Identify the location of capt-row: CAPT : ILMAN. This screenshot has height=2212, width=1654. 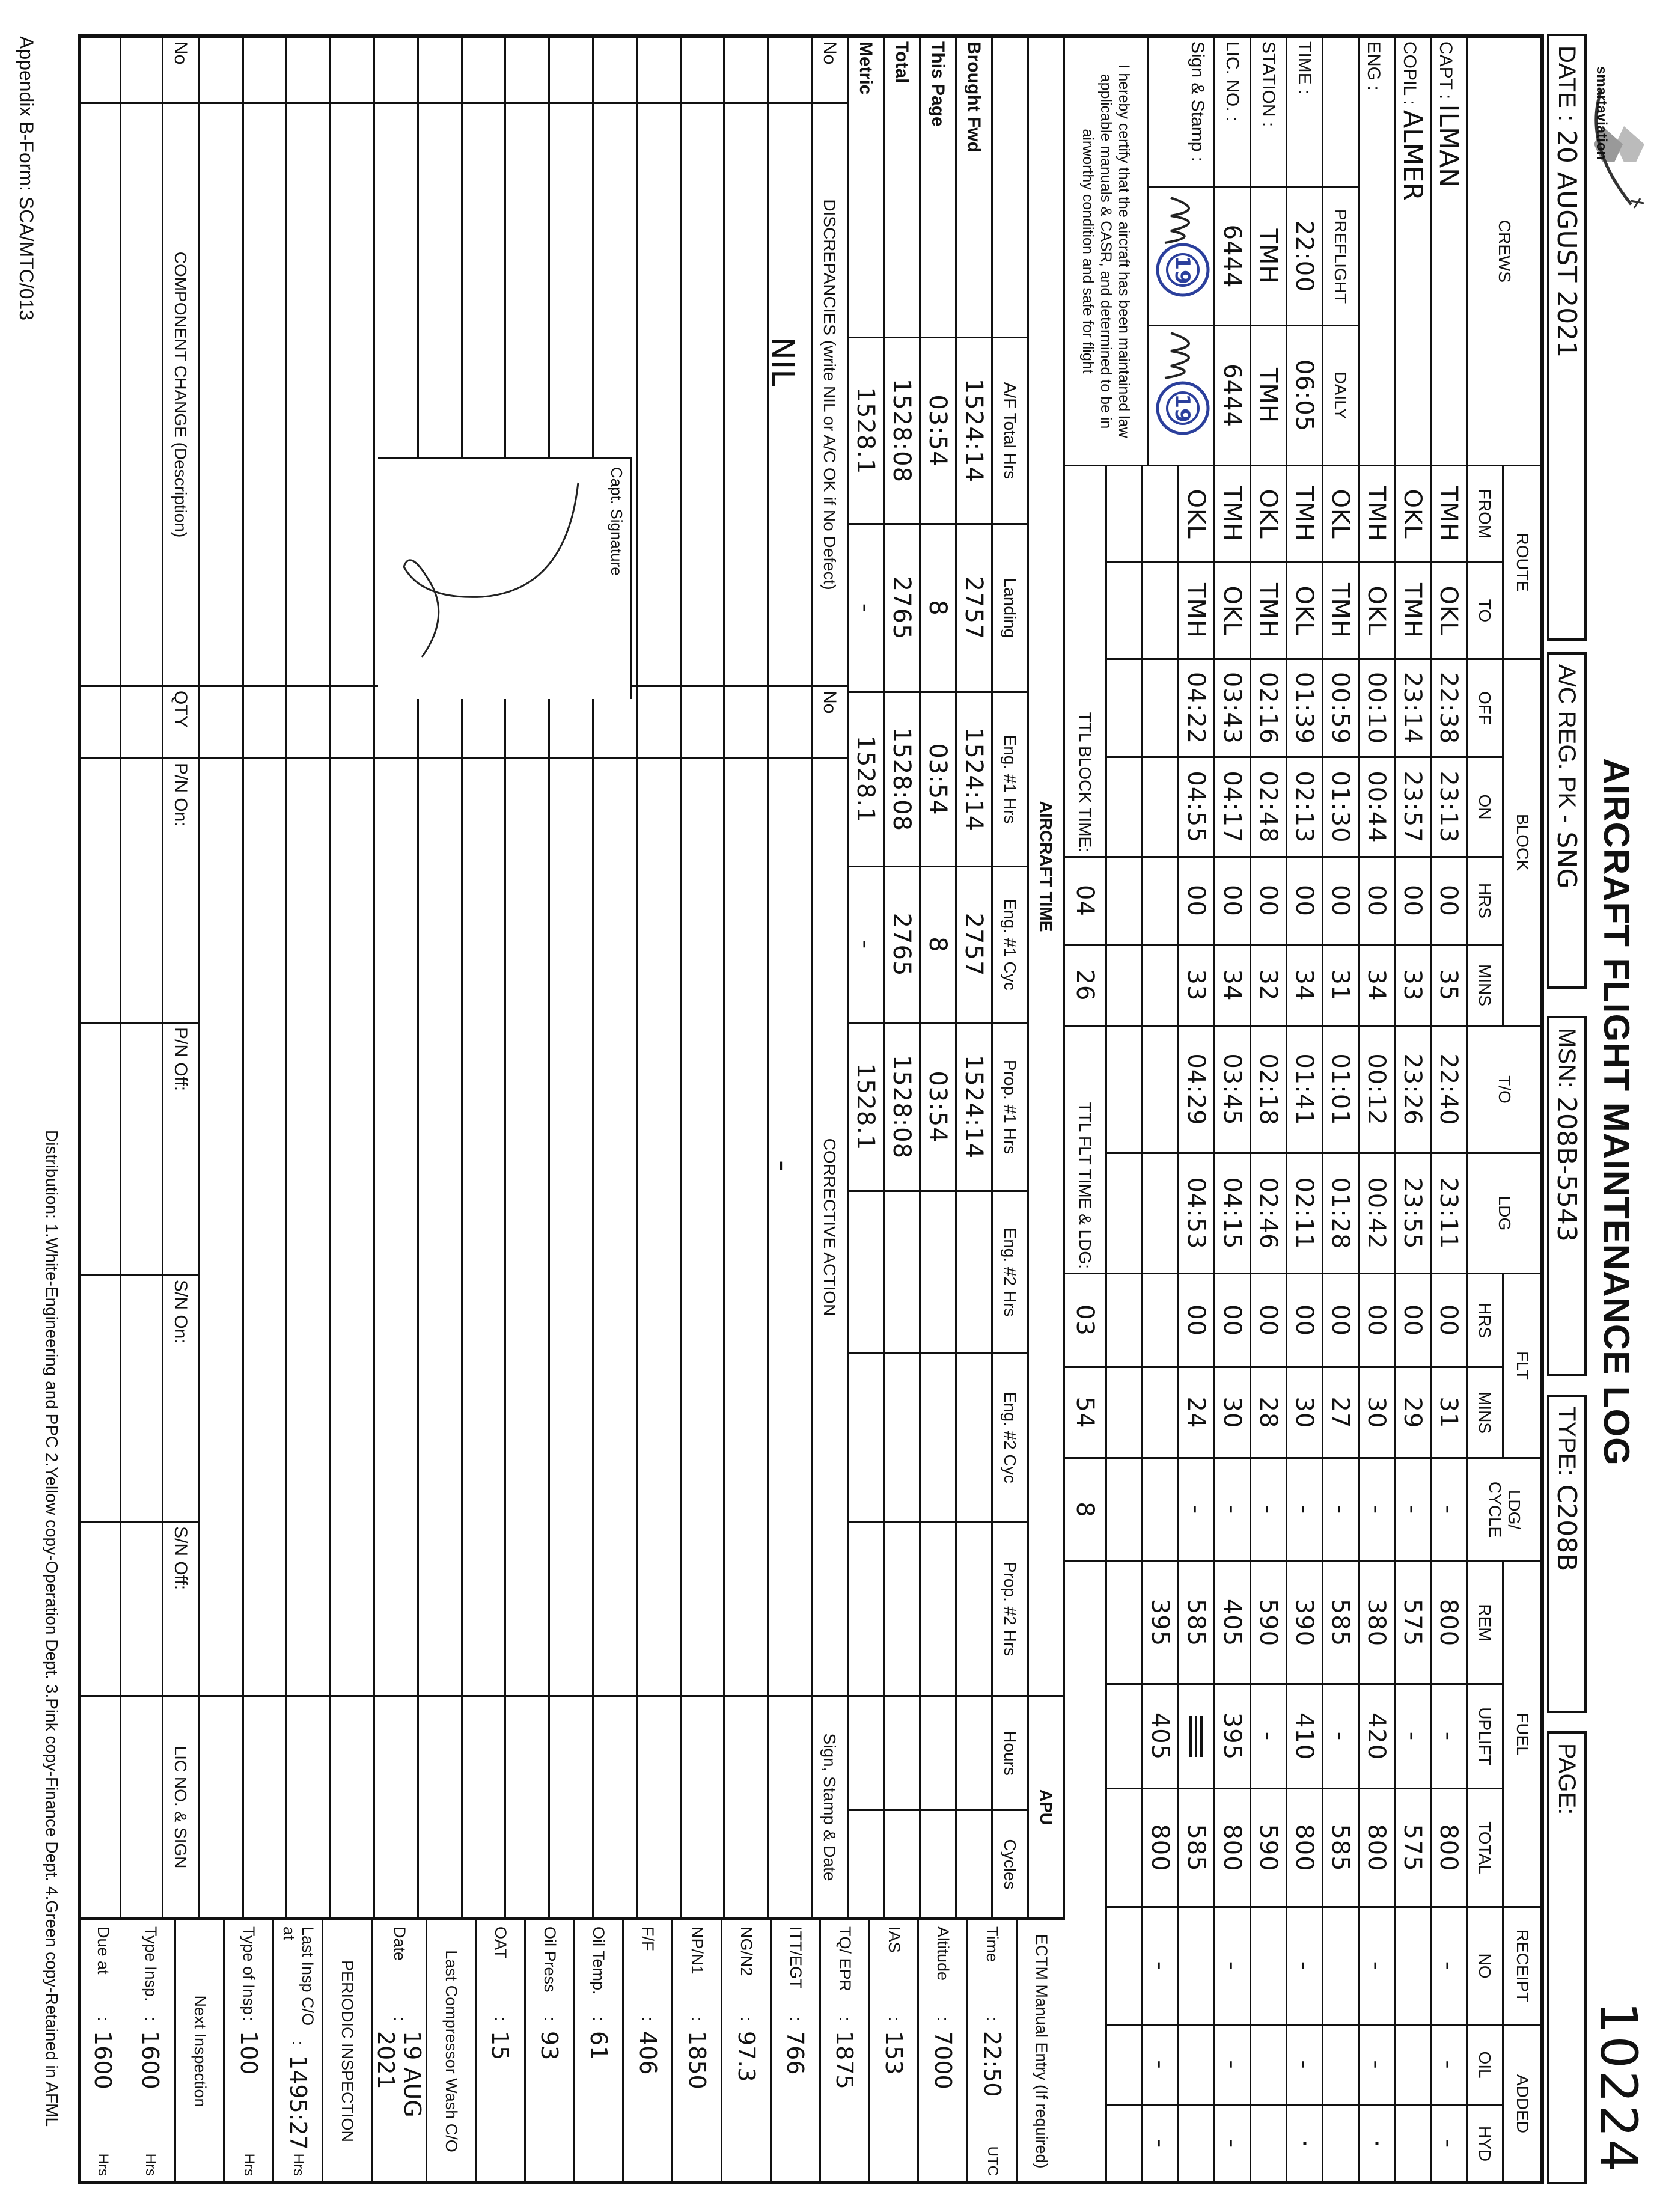
(1449, 251).